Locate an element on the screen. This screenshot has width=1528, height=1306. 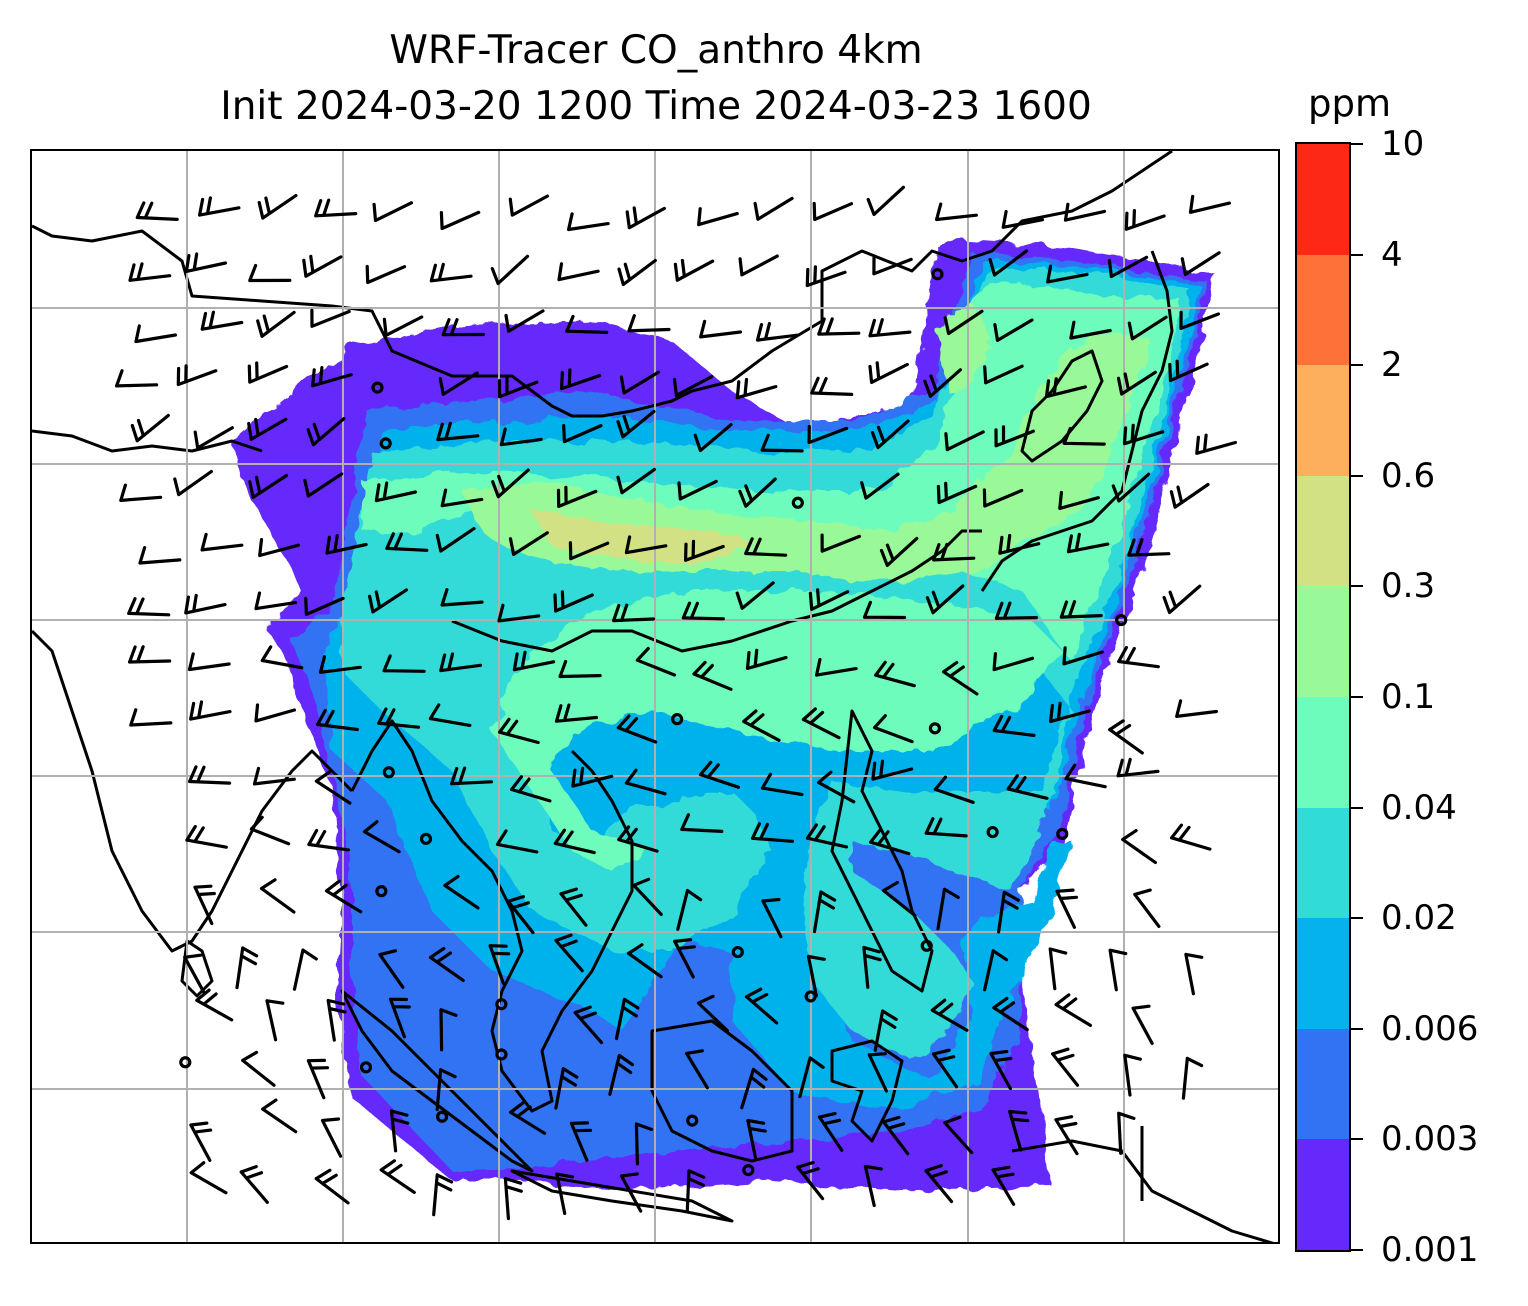
colorbar-tick-label: 0.006 is located at coordinates (1430, 1028).